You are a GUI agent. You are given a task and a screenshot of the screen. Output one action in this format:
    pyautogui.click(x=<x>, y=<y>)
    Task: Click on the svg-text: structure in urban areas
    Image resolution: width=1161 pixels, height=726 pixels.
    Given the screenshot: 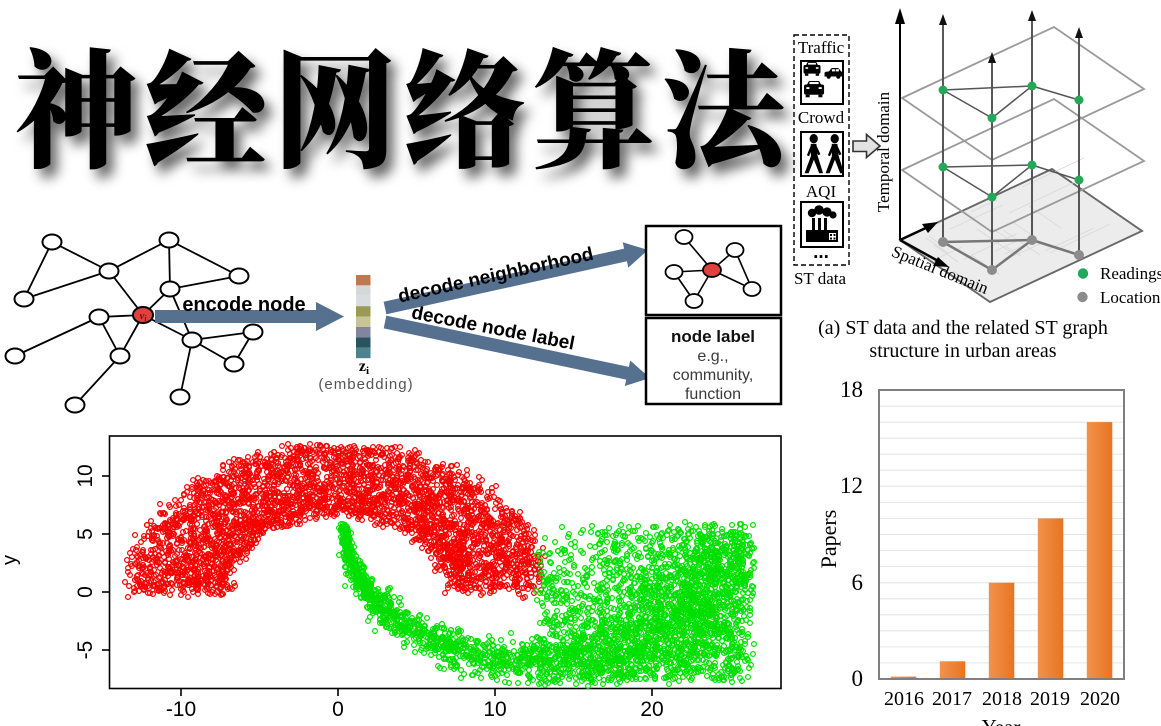 What is the action you would take?
    pyautogui.click(x=962, y=351)
    